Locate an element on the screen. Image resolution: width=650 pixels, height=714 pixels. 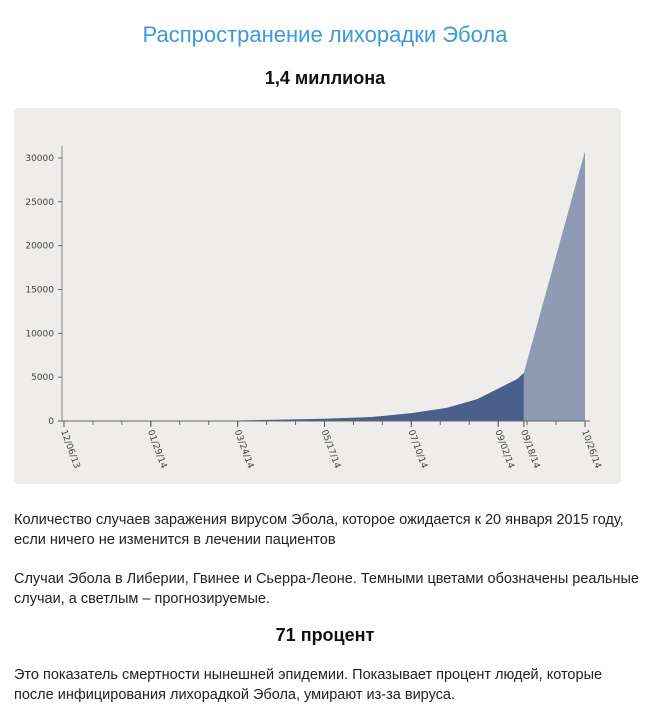
area-projected is located at coordinates (554, 285).